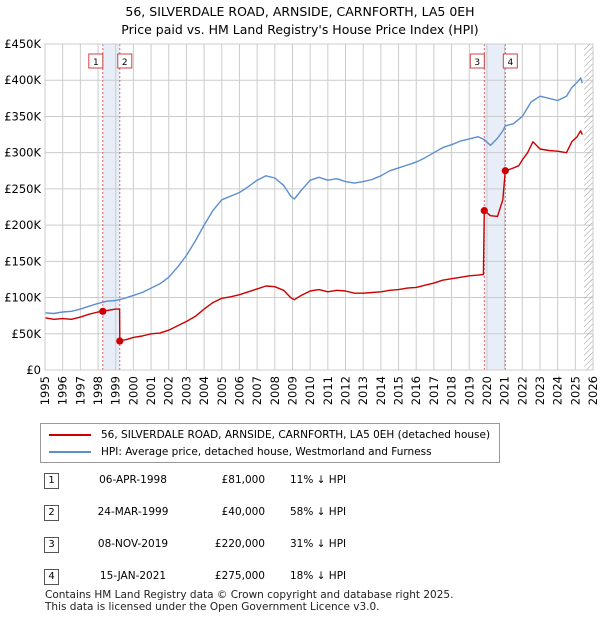  I want to click on x-tick-label: 2014, so click(381, 390).